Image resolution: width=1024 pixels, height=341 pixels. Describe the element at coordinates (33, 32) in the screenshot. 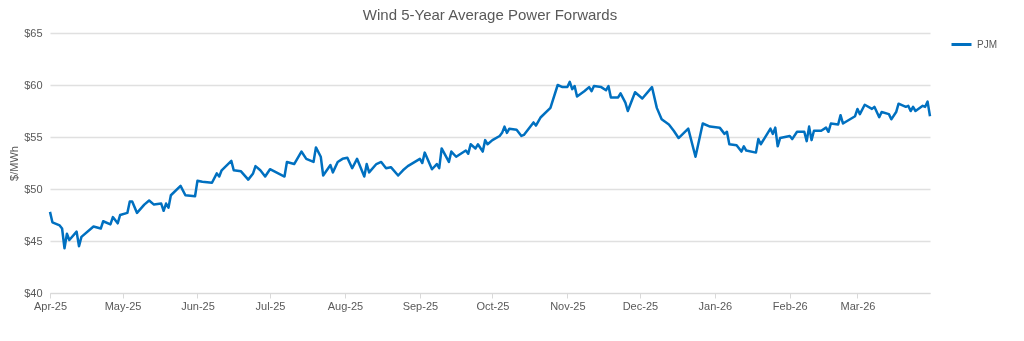

I see `y-tick-label: $65` at that location.